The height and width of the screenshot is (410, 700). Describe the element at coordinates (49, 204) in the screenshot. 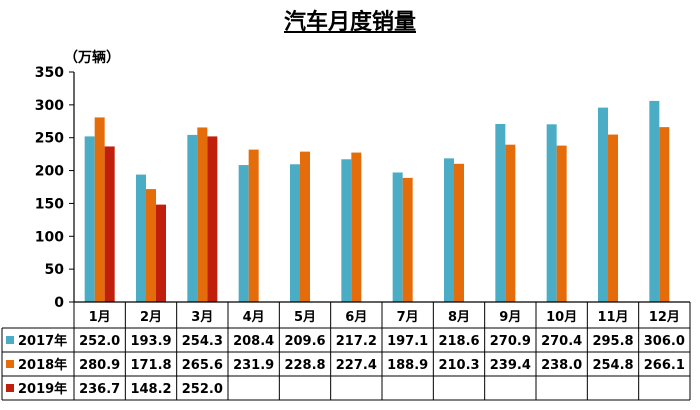

I see `y-tick-label: 150` at that location.